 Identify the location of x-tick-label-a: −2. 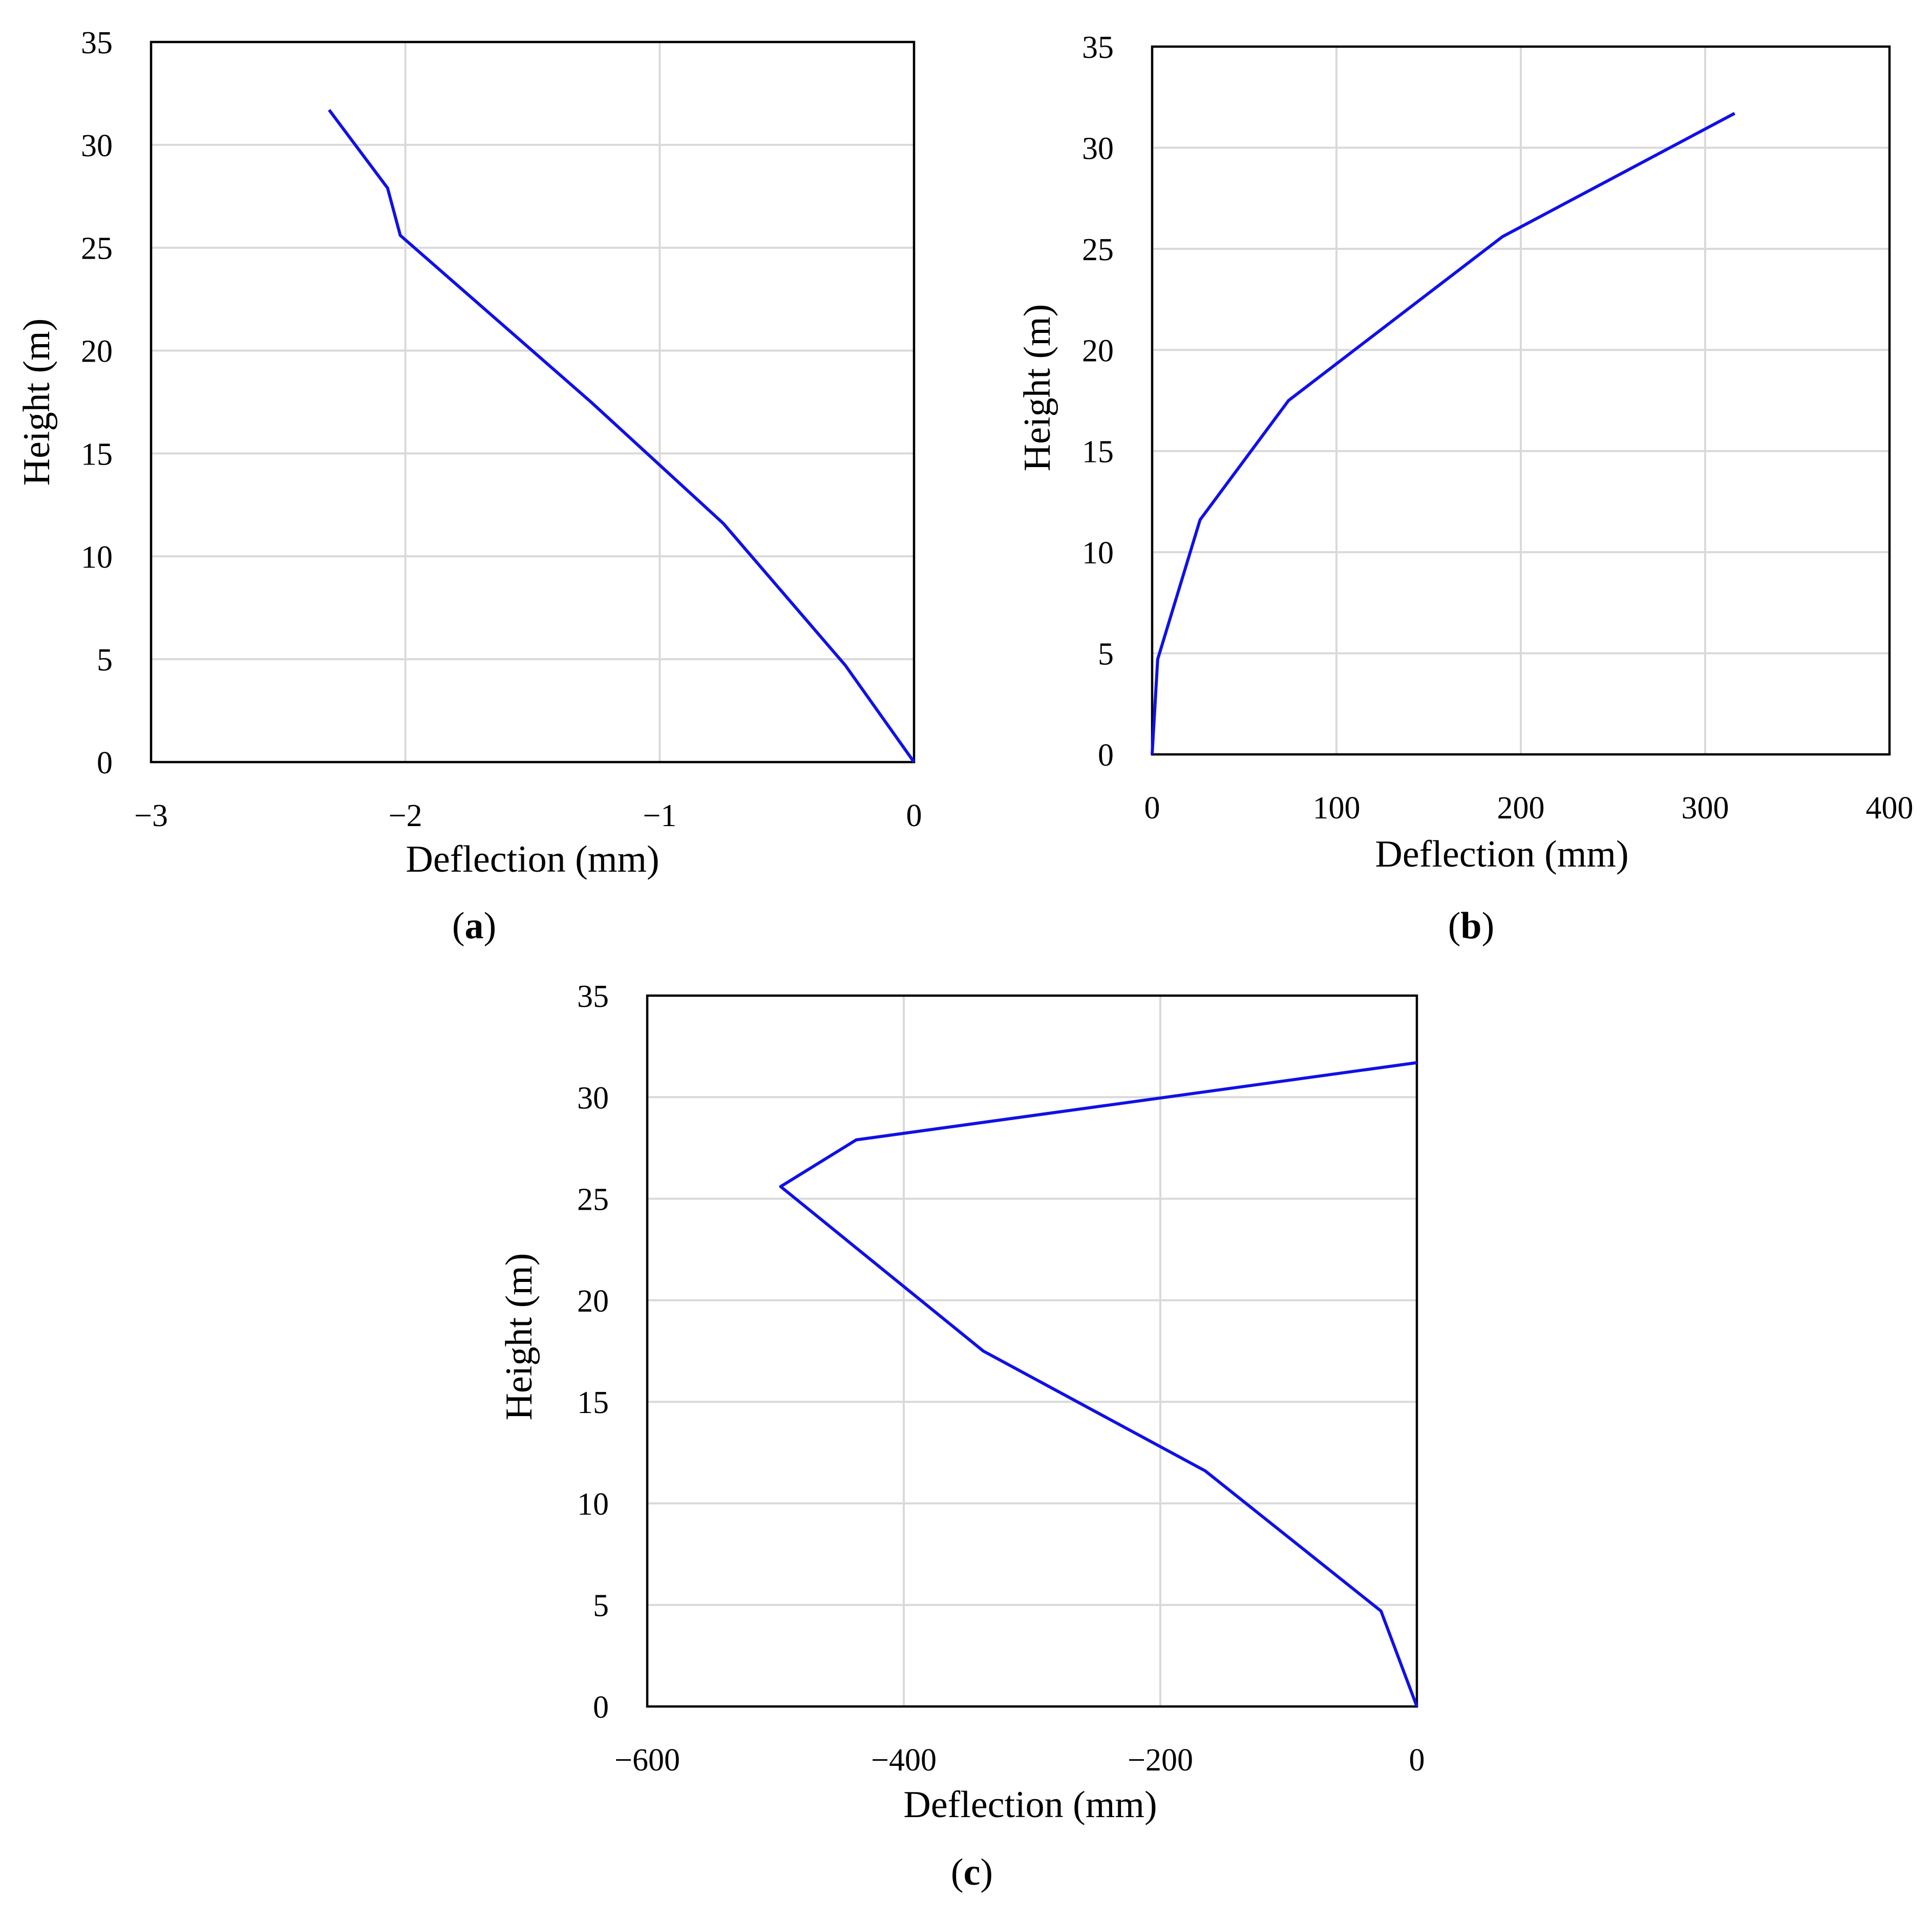
(406, 815).